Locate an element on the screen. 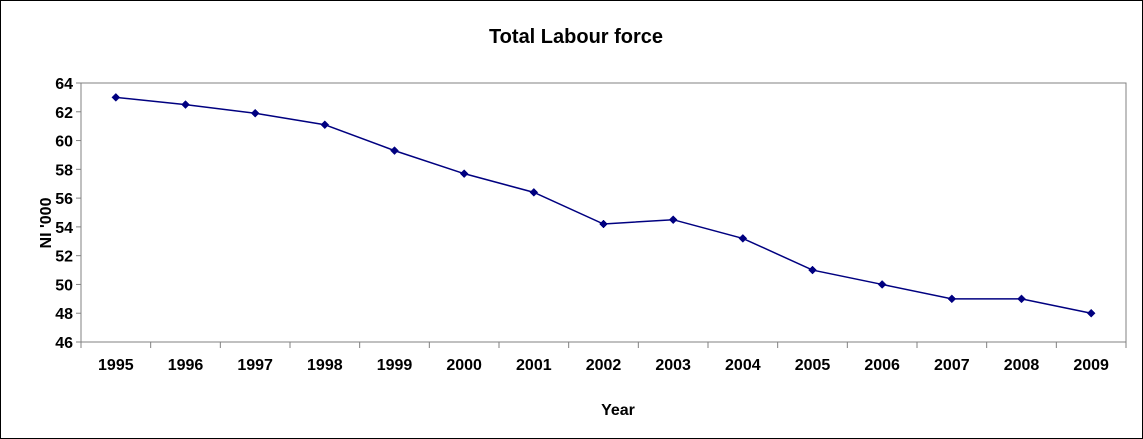 The image size is (1143, 439). y-tick-label: 64 is located at coordinates (64, 84).